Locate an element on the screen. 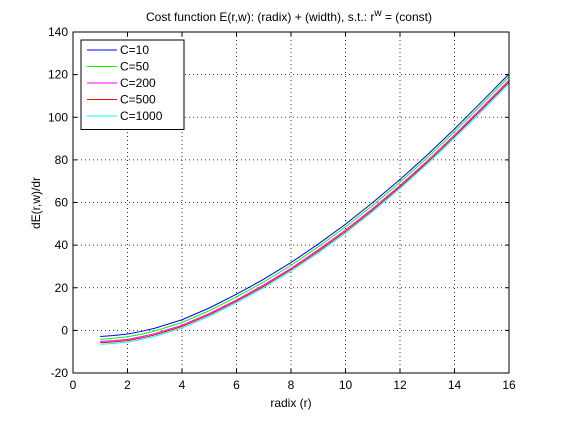  y-tick-label: 120 is located at coordinates (58, 75).